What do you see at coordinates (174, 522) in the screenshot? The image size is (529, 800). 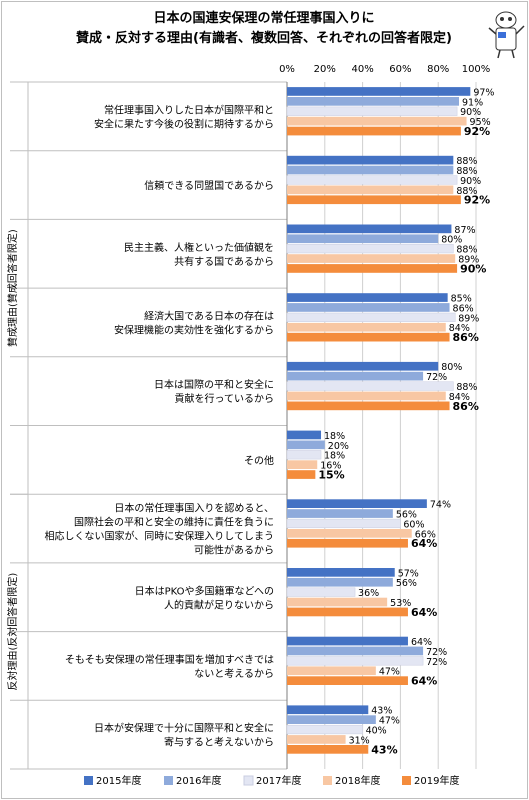 I see `category-label: 国際社会の平和と安全の維持に責任を負うに` at bounding box center [174, 522].